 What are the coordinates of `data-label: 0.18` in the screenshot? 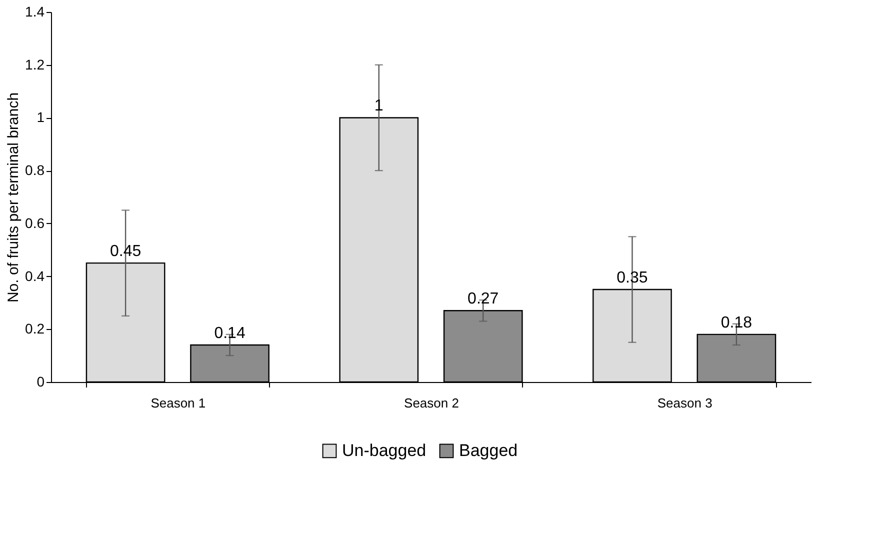 It's located at (736, 323).